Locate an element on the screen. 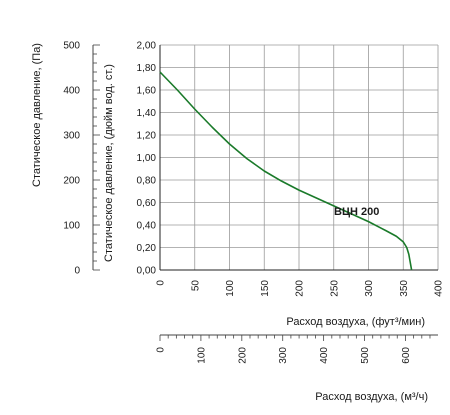 The width and height of the screenshot is (450, 415). m3h-tick-label: 500 is located at coordinates (365, 355).